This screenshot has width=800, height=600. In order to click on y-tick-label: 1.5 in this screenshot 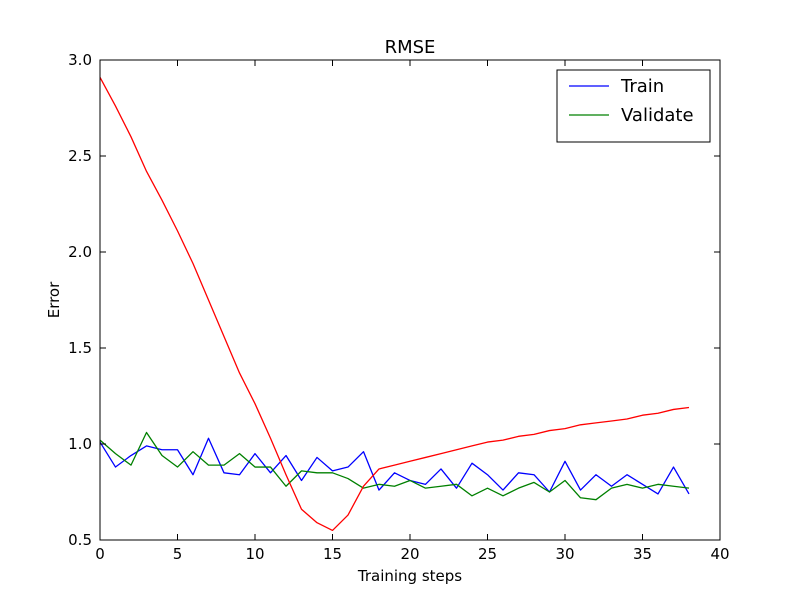, I will do `click(80, 348)`.